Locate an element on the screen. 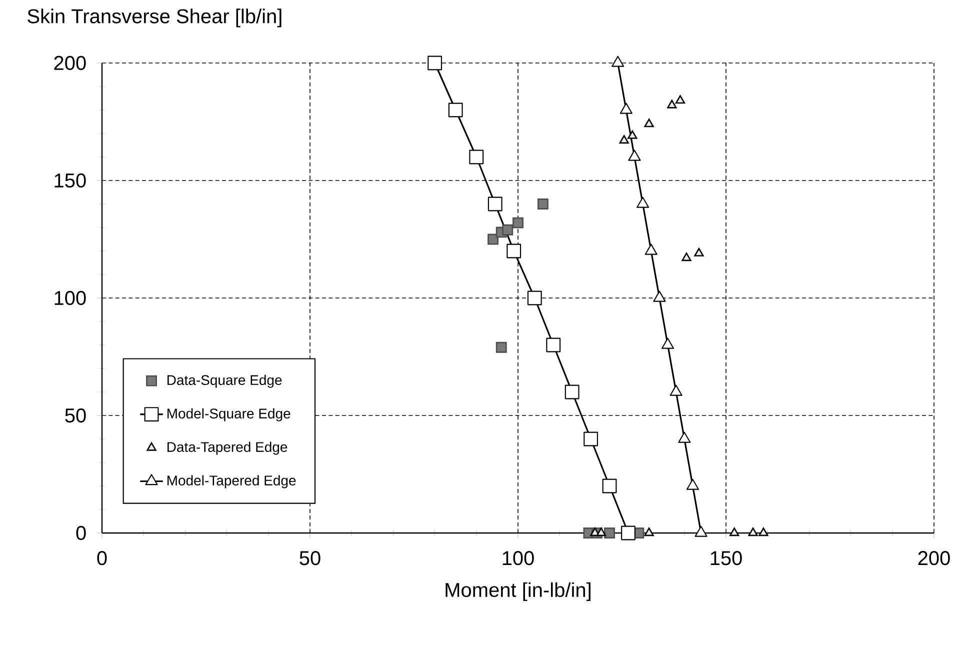 This screenshot has width=957, height=650. y-axis-title: Skin Transverse Shear [lb/in] is located at coordinates (155, 18).